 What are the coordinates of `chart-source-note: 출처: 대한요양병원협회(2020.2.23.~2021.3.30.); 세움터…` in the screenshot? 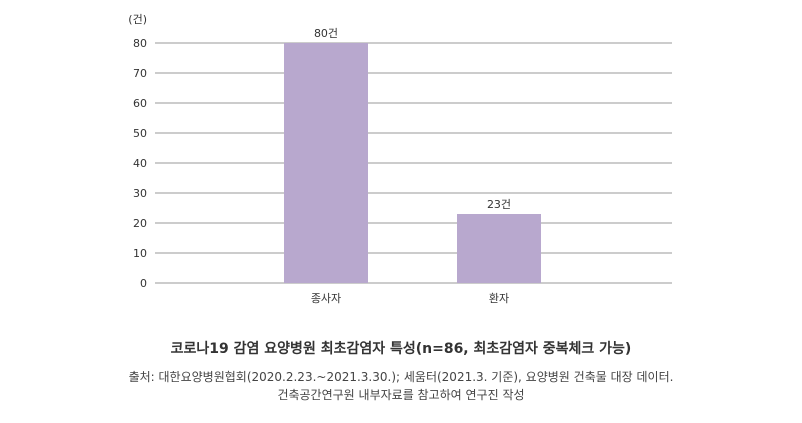 It's located at (401, 386).